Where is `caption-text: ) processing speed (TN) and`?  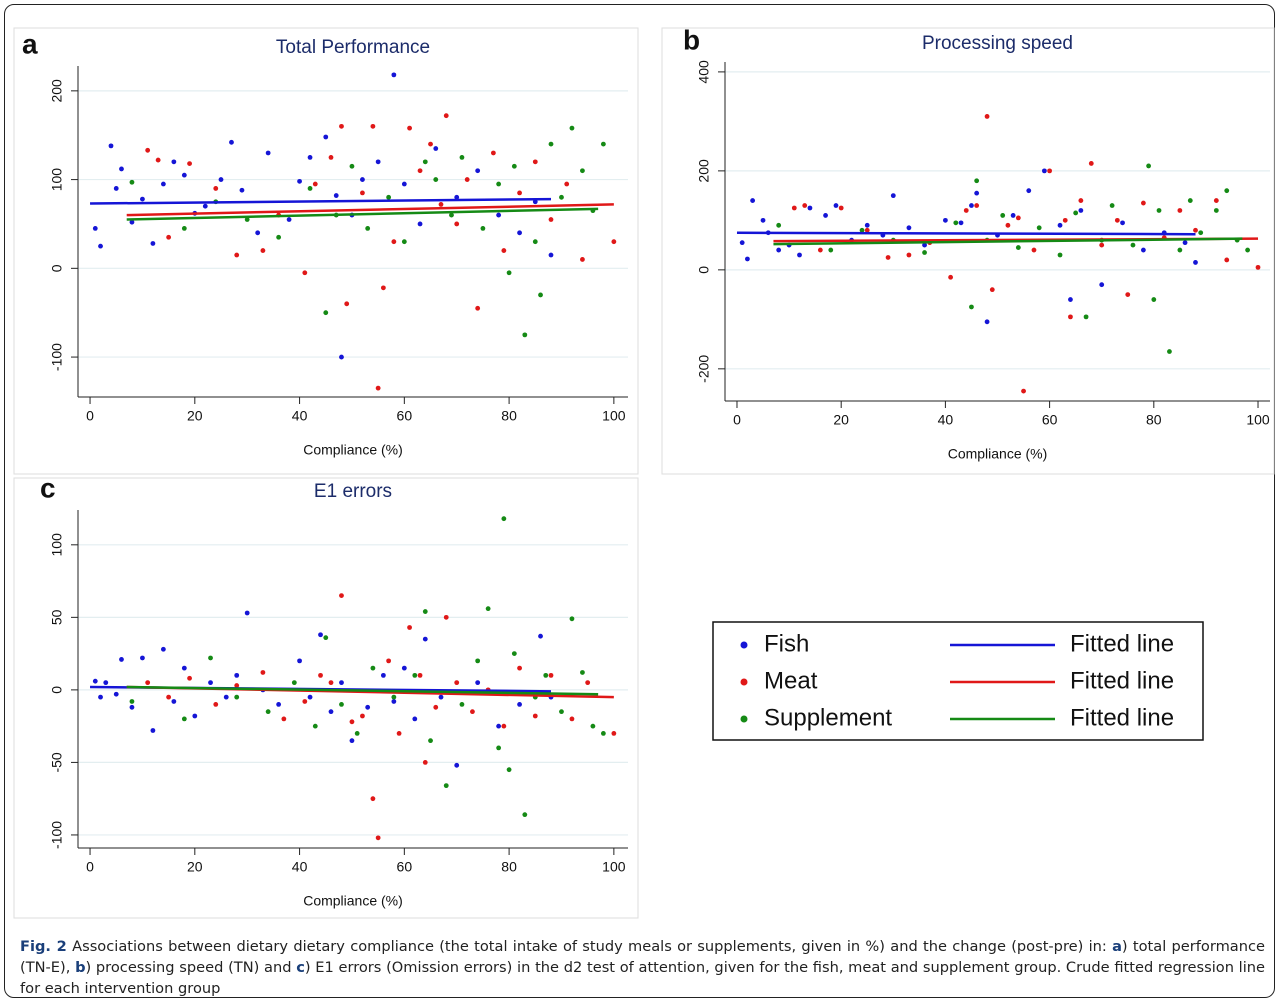 caption-text: ) processing speed (TN) and is located at coordinates (191, 967).